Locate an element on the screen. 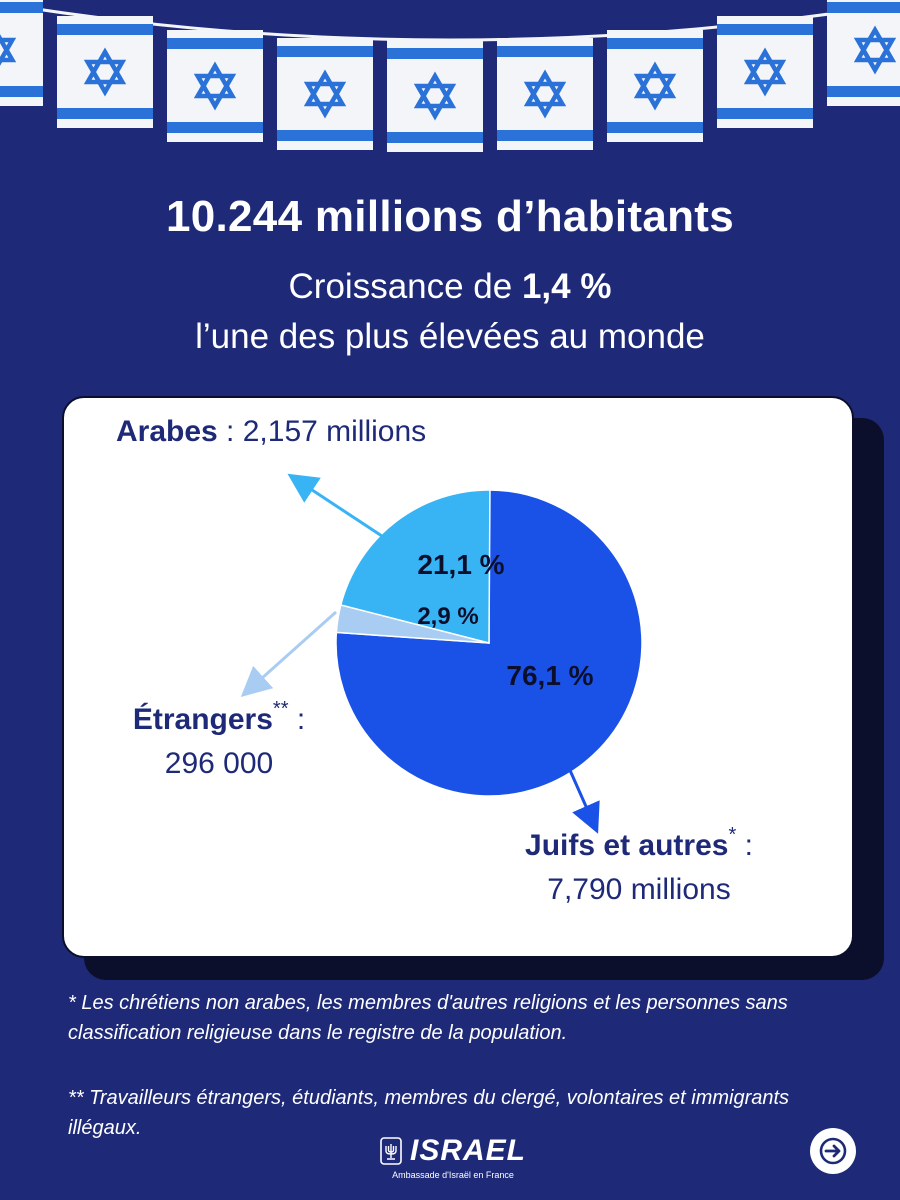  label-juifs: Juifs et autres* : 7,790 millions is located at coordinates (639, 865).